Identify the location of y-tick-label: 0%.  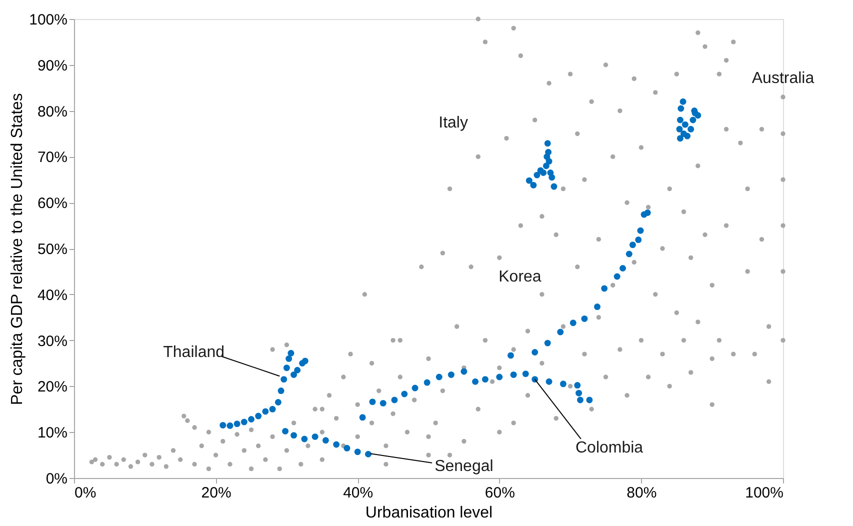
(57, 479).